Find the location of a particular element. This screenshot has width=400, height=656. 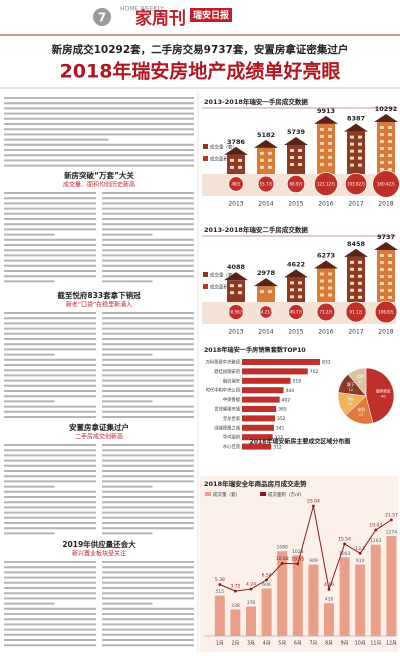

bar-value: 1163 is located at coordinates (376, 541).